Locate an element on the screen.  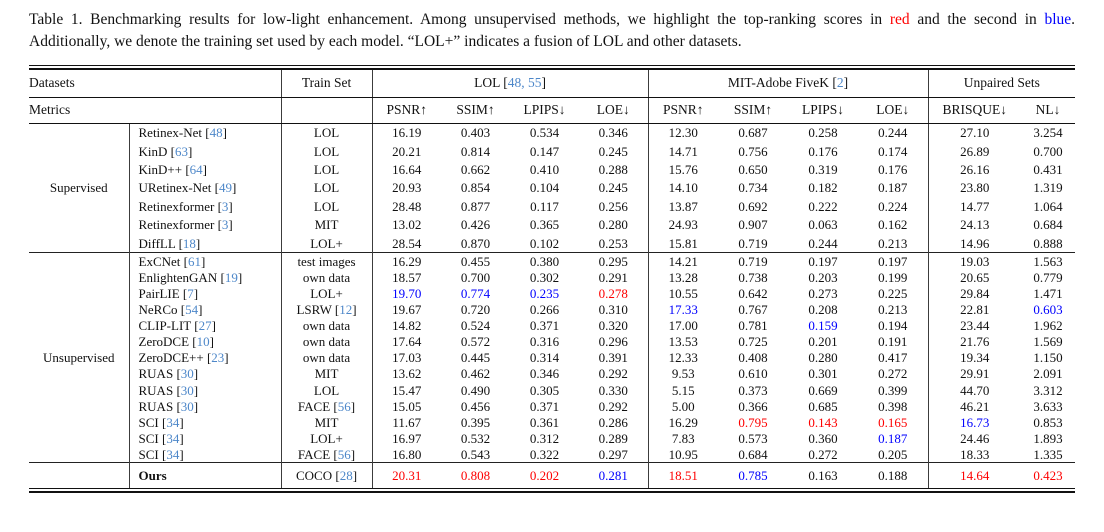
mit-dataset-header: MIT-Adobe FiveK [2] is located at coordinates (788, 83).